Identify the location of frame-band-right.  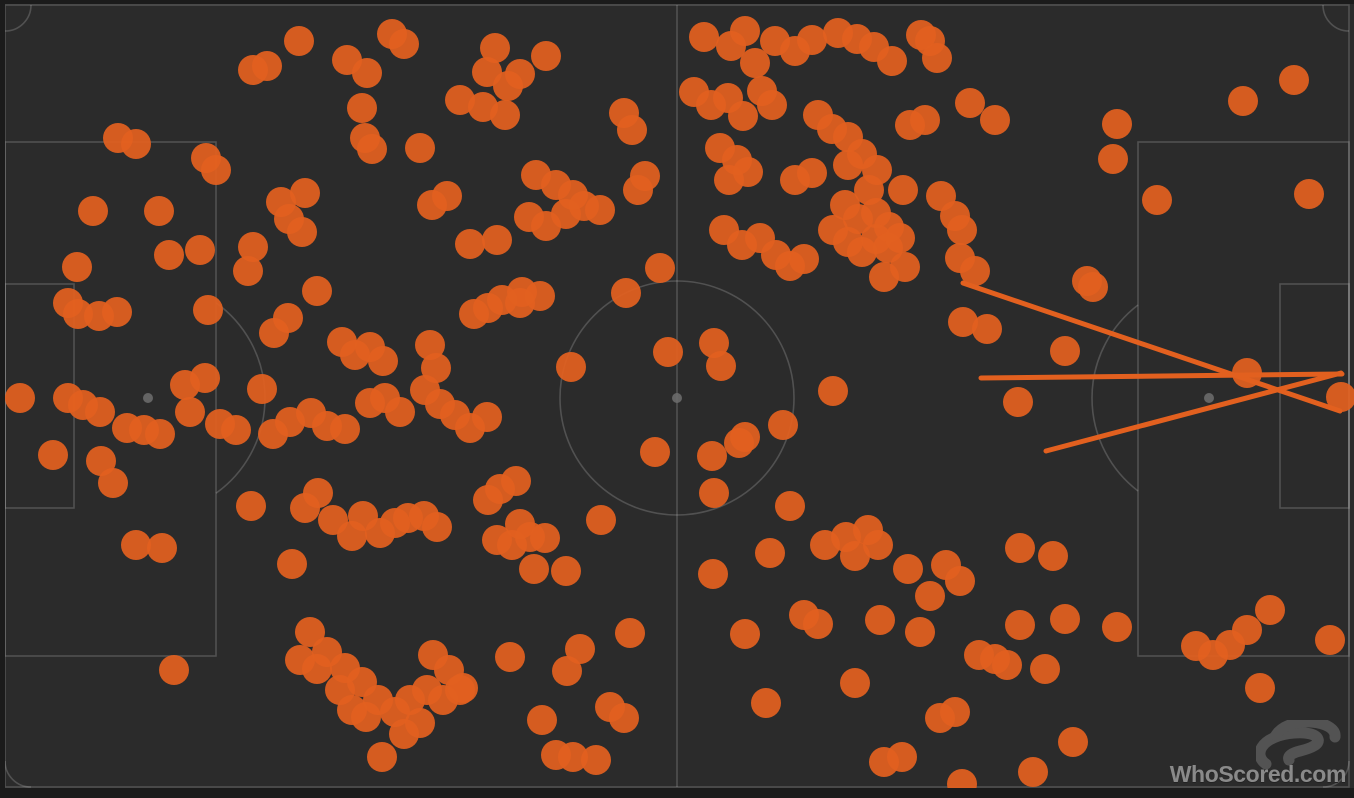
(2, 399).